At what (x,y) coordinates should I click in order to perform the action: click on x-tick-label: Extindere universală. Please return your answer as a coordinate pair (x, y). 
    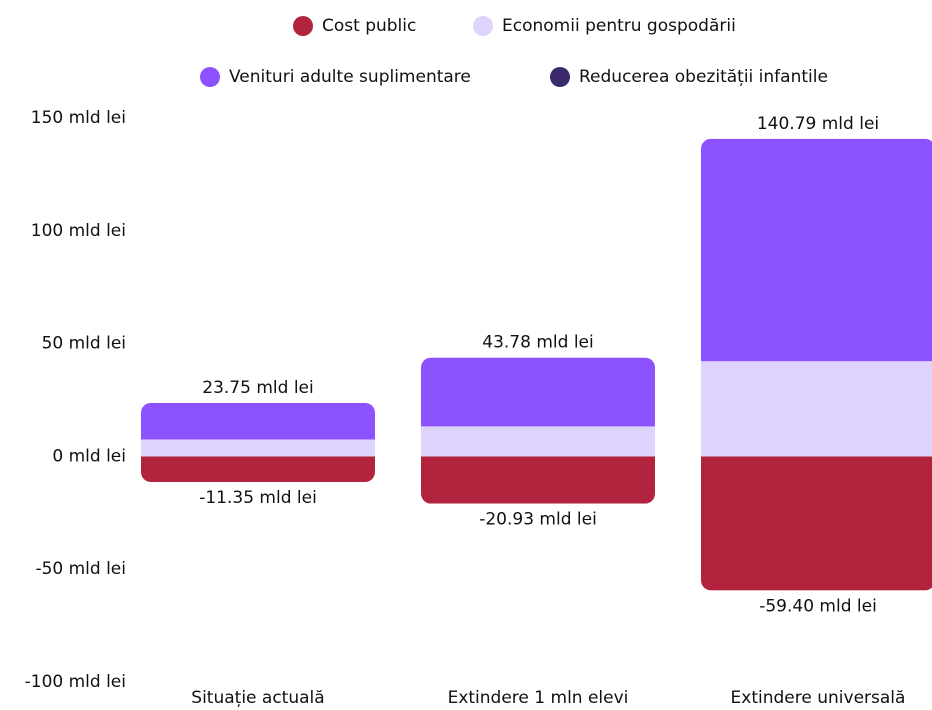
    Looking at the image, I should click on (818, 698).